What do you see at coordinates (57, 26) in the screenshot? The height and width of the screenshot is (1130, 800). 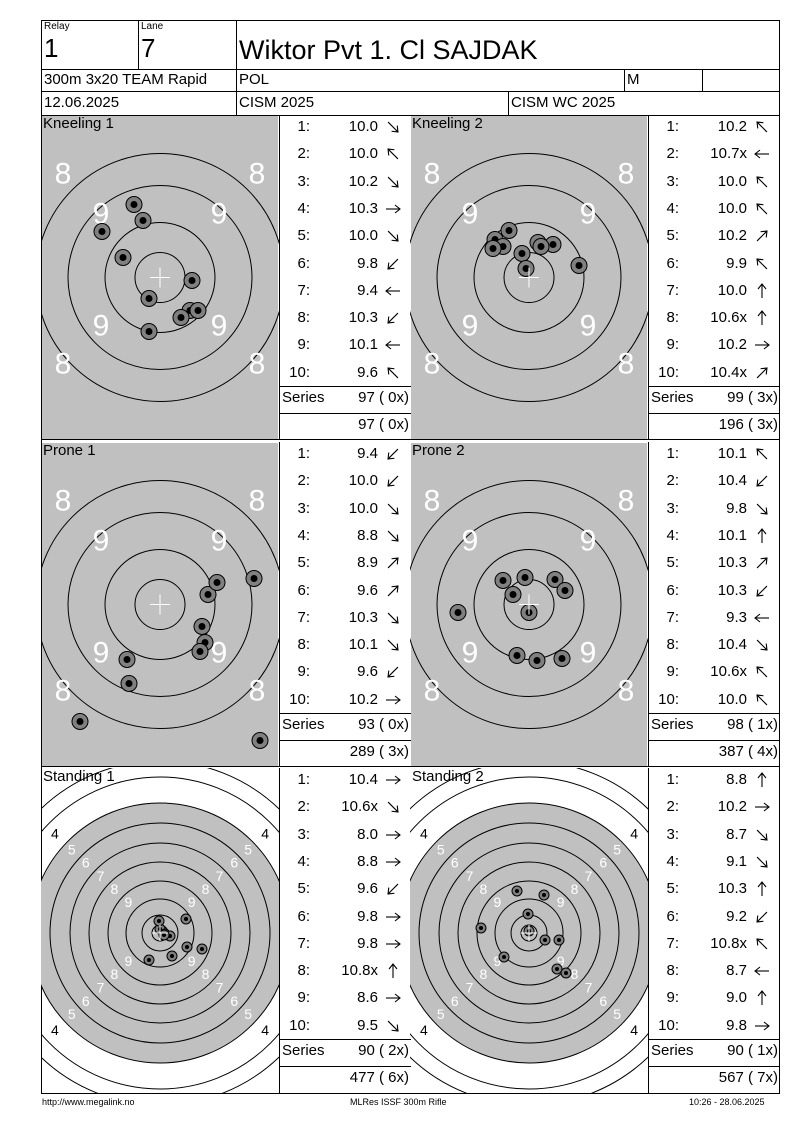 I see `relay-label: Relay` at bounding box center [57, 26].